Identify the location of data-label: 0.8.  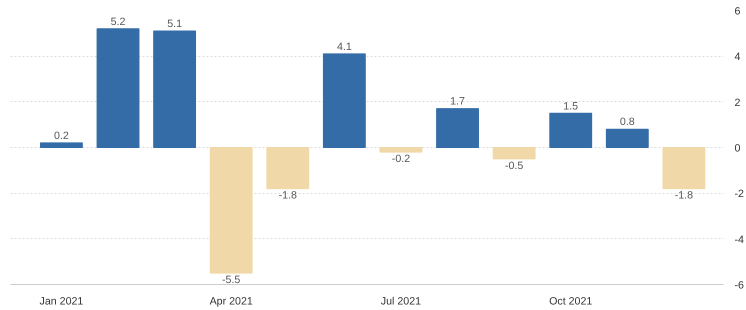
(627, 122).